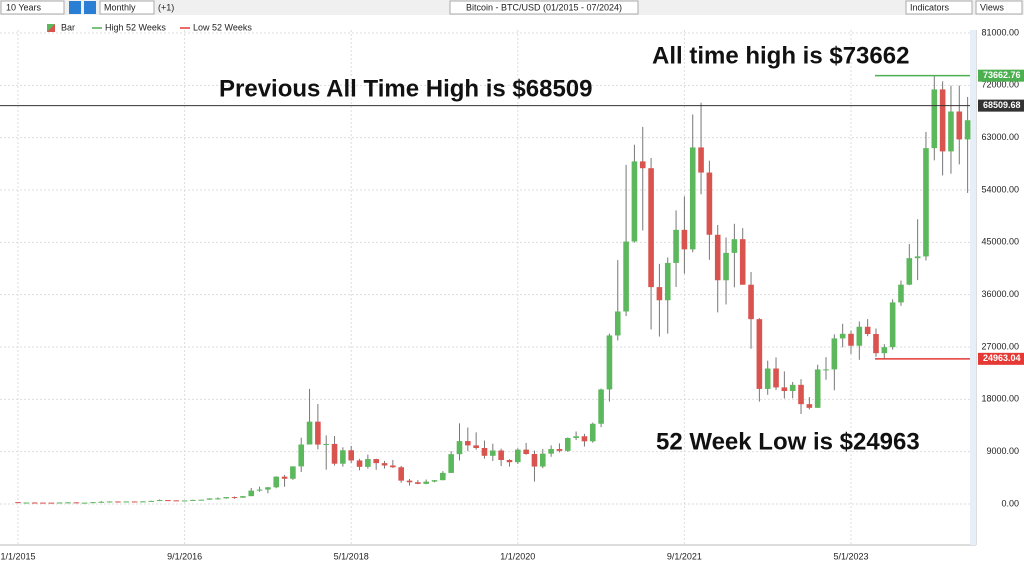  What do you see at coordinates (32, 7) in the screenshot?
I see `range-select` at bounding box center [32, 7].